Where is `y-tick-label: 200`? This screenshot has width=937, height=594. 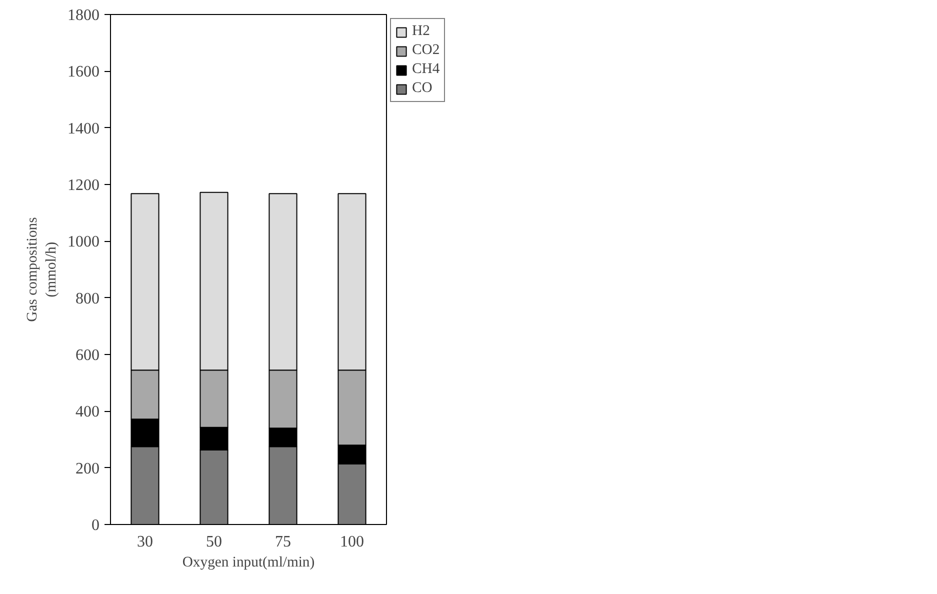 y-tick-label: 200 is located at coordinates (88, 469).